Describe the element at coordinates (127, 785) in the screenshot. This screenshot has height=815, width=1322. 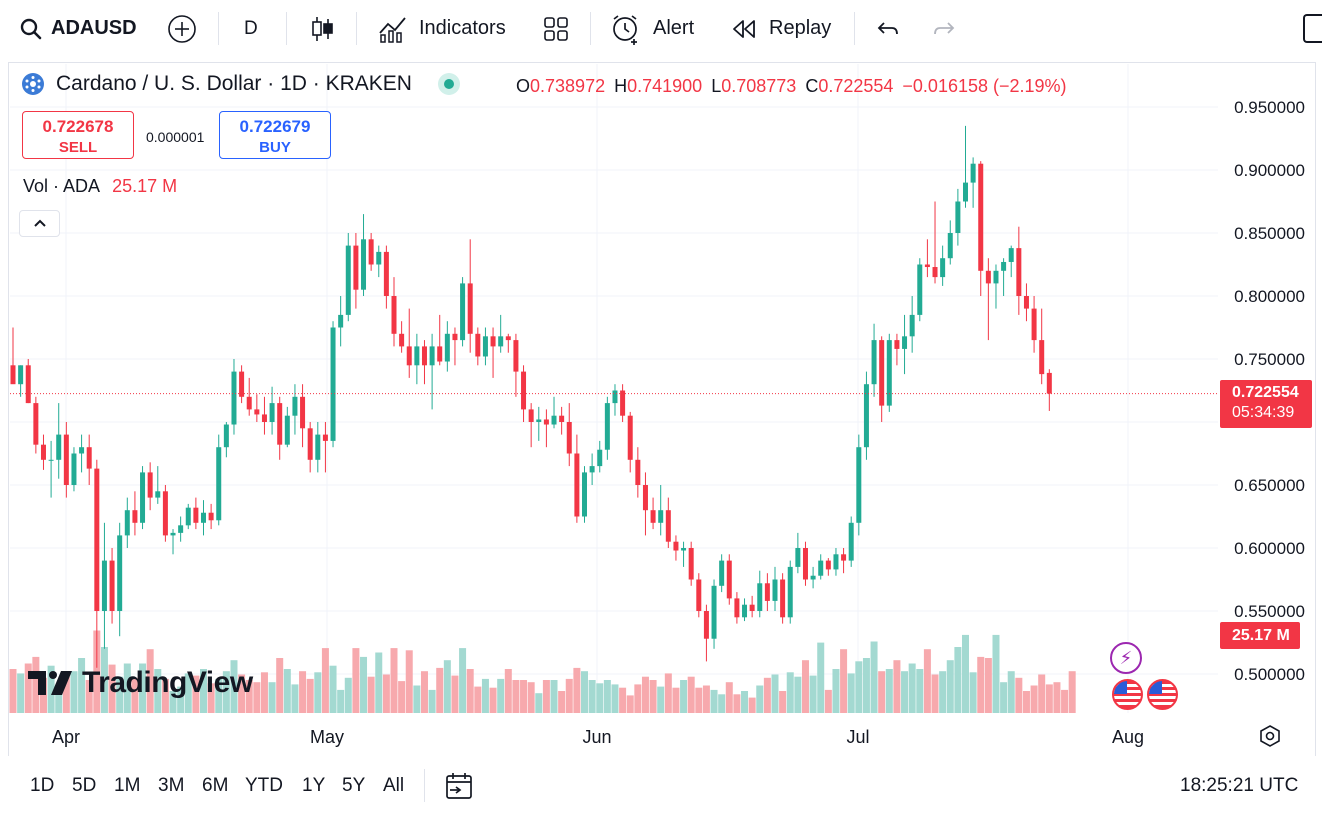
I see `range-button-1m: 1M` at that location.